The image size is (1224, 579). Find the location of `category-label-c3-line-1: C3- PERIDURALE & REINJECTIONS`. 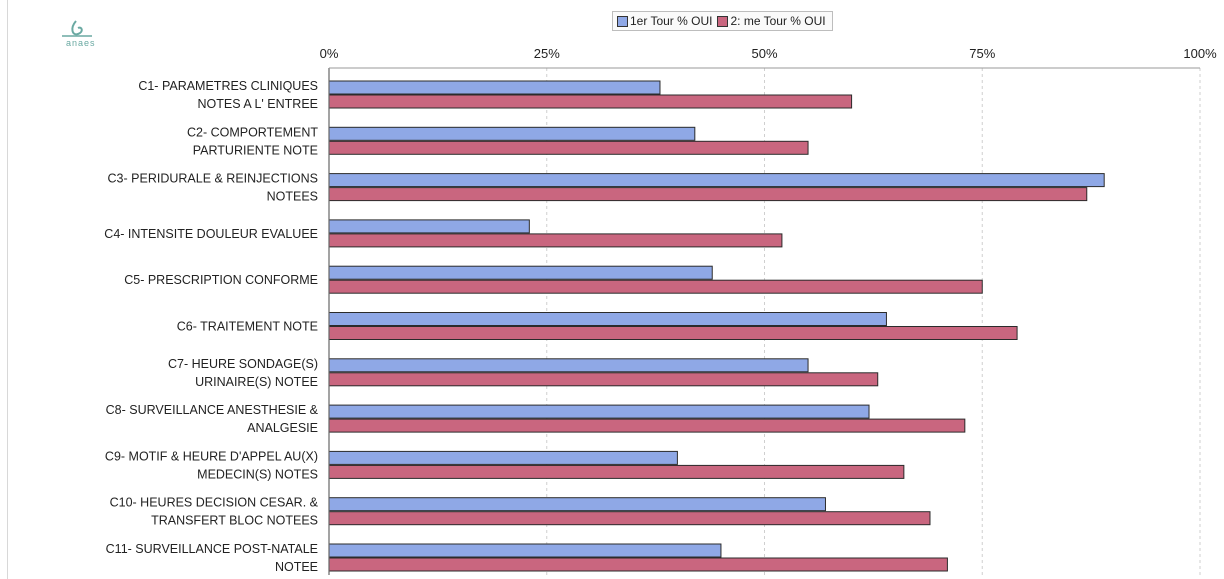

category-label-c3-line-1: C3- PERIDURALE & REINJECTIONS is located at coordinates (213, 179).